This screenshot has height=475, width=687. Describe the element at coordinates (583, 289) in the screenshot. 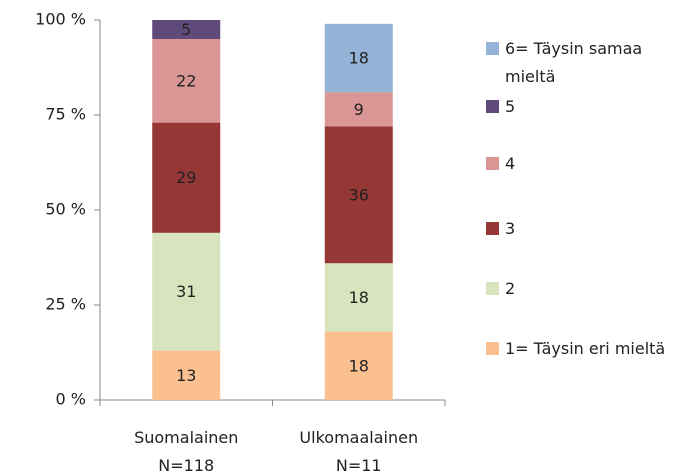

I see `legend-item: 2` at that location.